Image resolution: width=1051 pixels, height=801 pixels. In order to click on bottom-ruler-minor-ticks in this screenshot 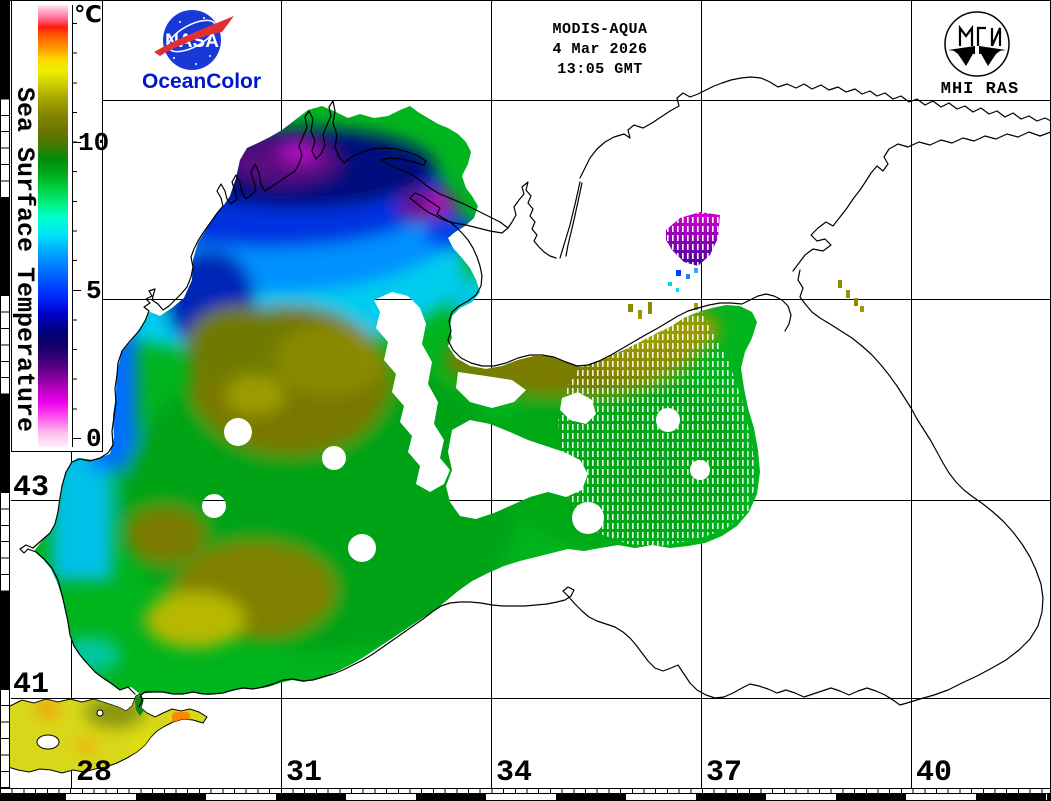, I will do `click(525, 791)`.